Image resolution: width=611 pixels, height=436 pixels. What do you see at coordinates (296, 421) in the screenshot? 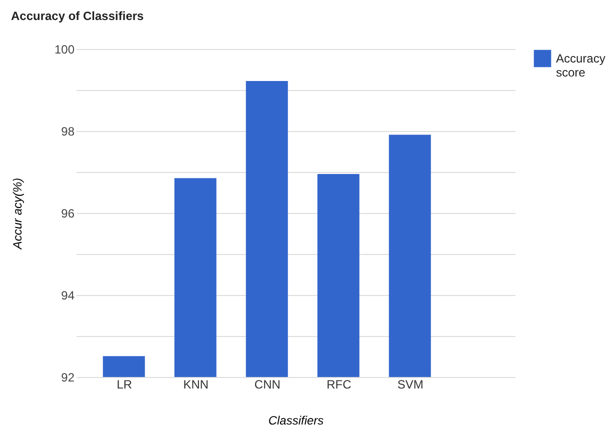
I see `x-axis-title: Classifiers` at bounding box center [296, 421].